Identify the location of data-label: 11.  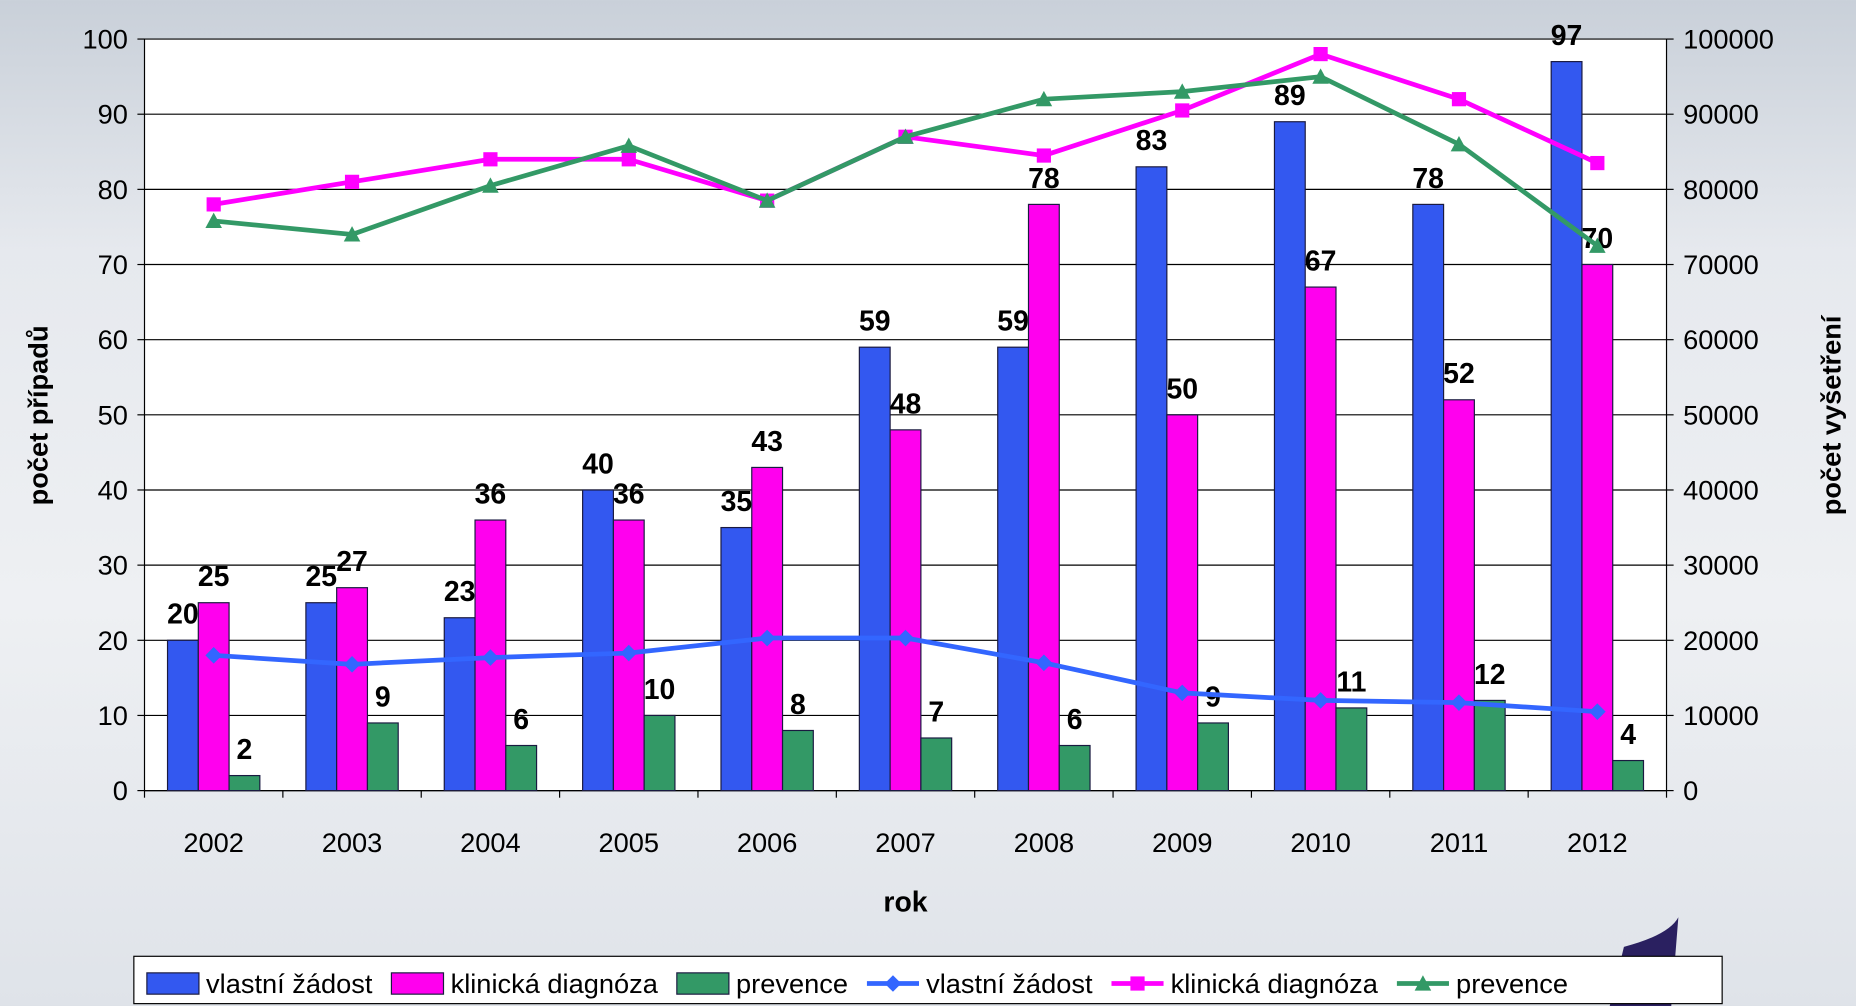
(1351, 682).